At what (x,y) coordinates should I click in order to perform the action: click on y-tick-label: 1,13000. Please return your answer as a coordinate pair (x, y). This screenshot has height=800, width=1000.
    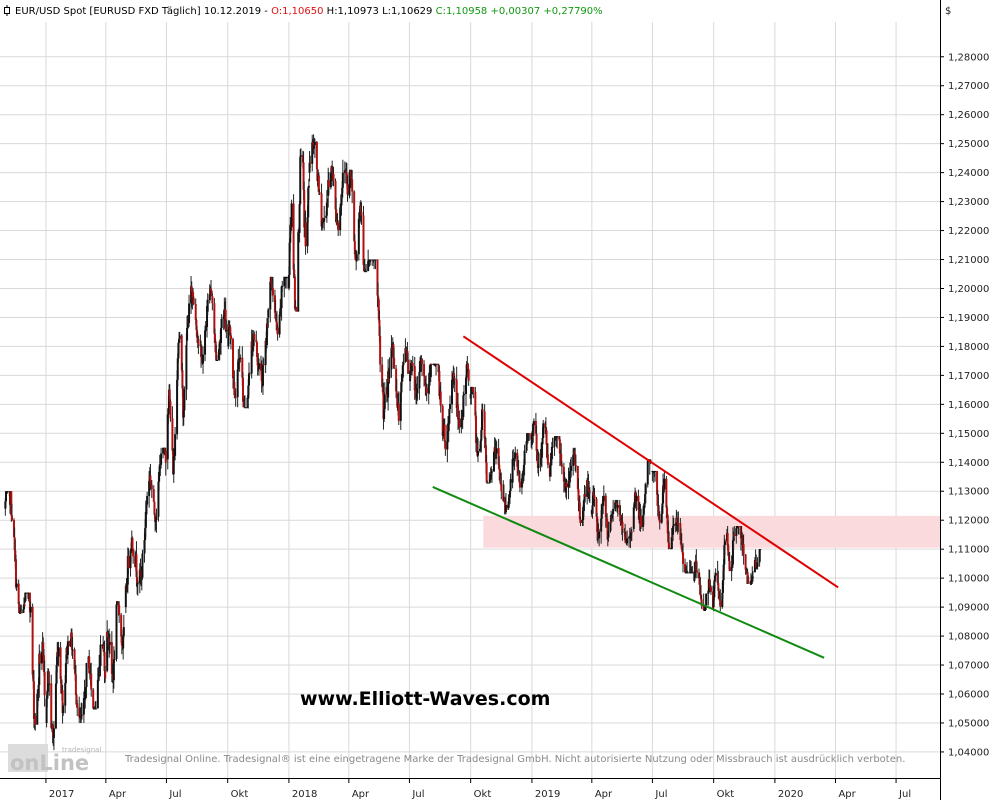
    Looking at the image, I should click on (968, 492).